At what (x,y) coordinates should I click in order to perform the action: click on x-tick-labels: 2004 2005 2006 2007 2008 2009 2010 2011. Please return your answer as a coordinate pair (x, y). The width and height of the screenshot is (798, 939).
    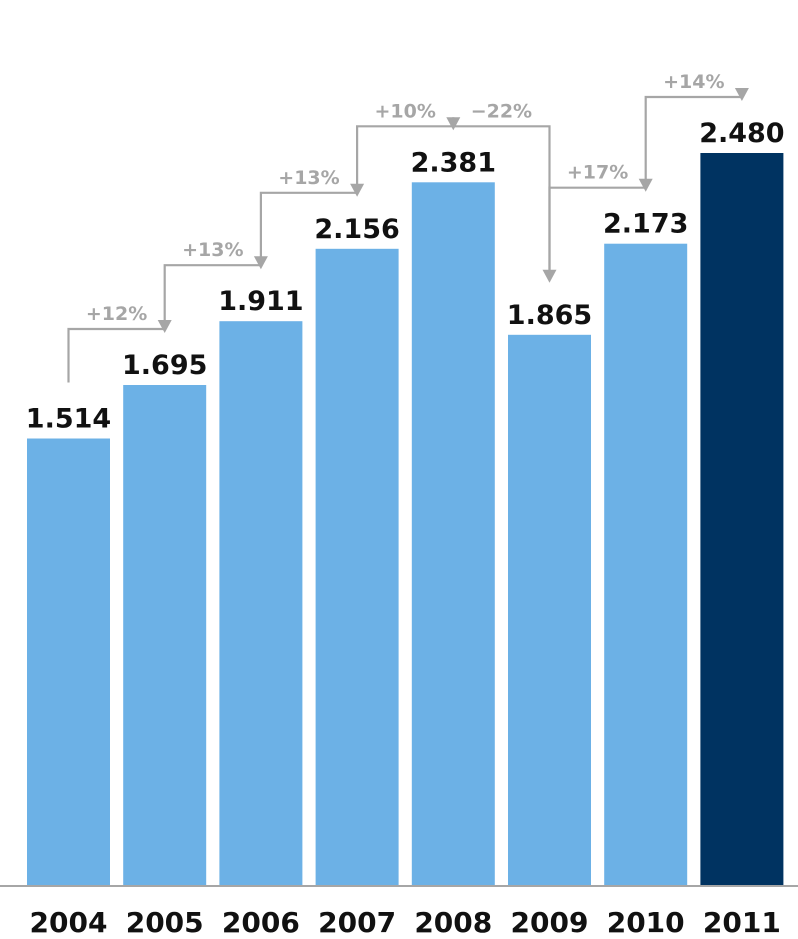
    Looking at the image, I should click on (405, 922).